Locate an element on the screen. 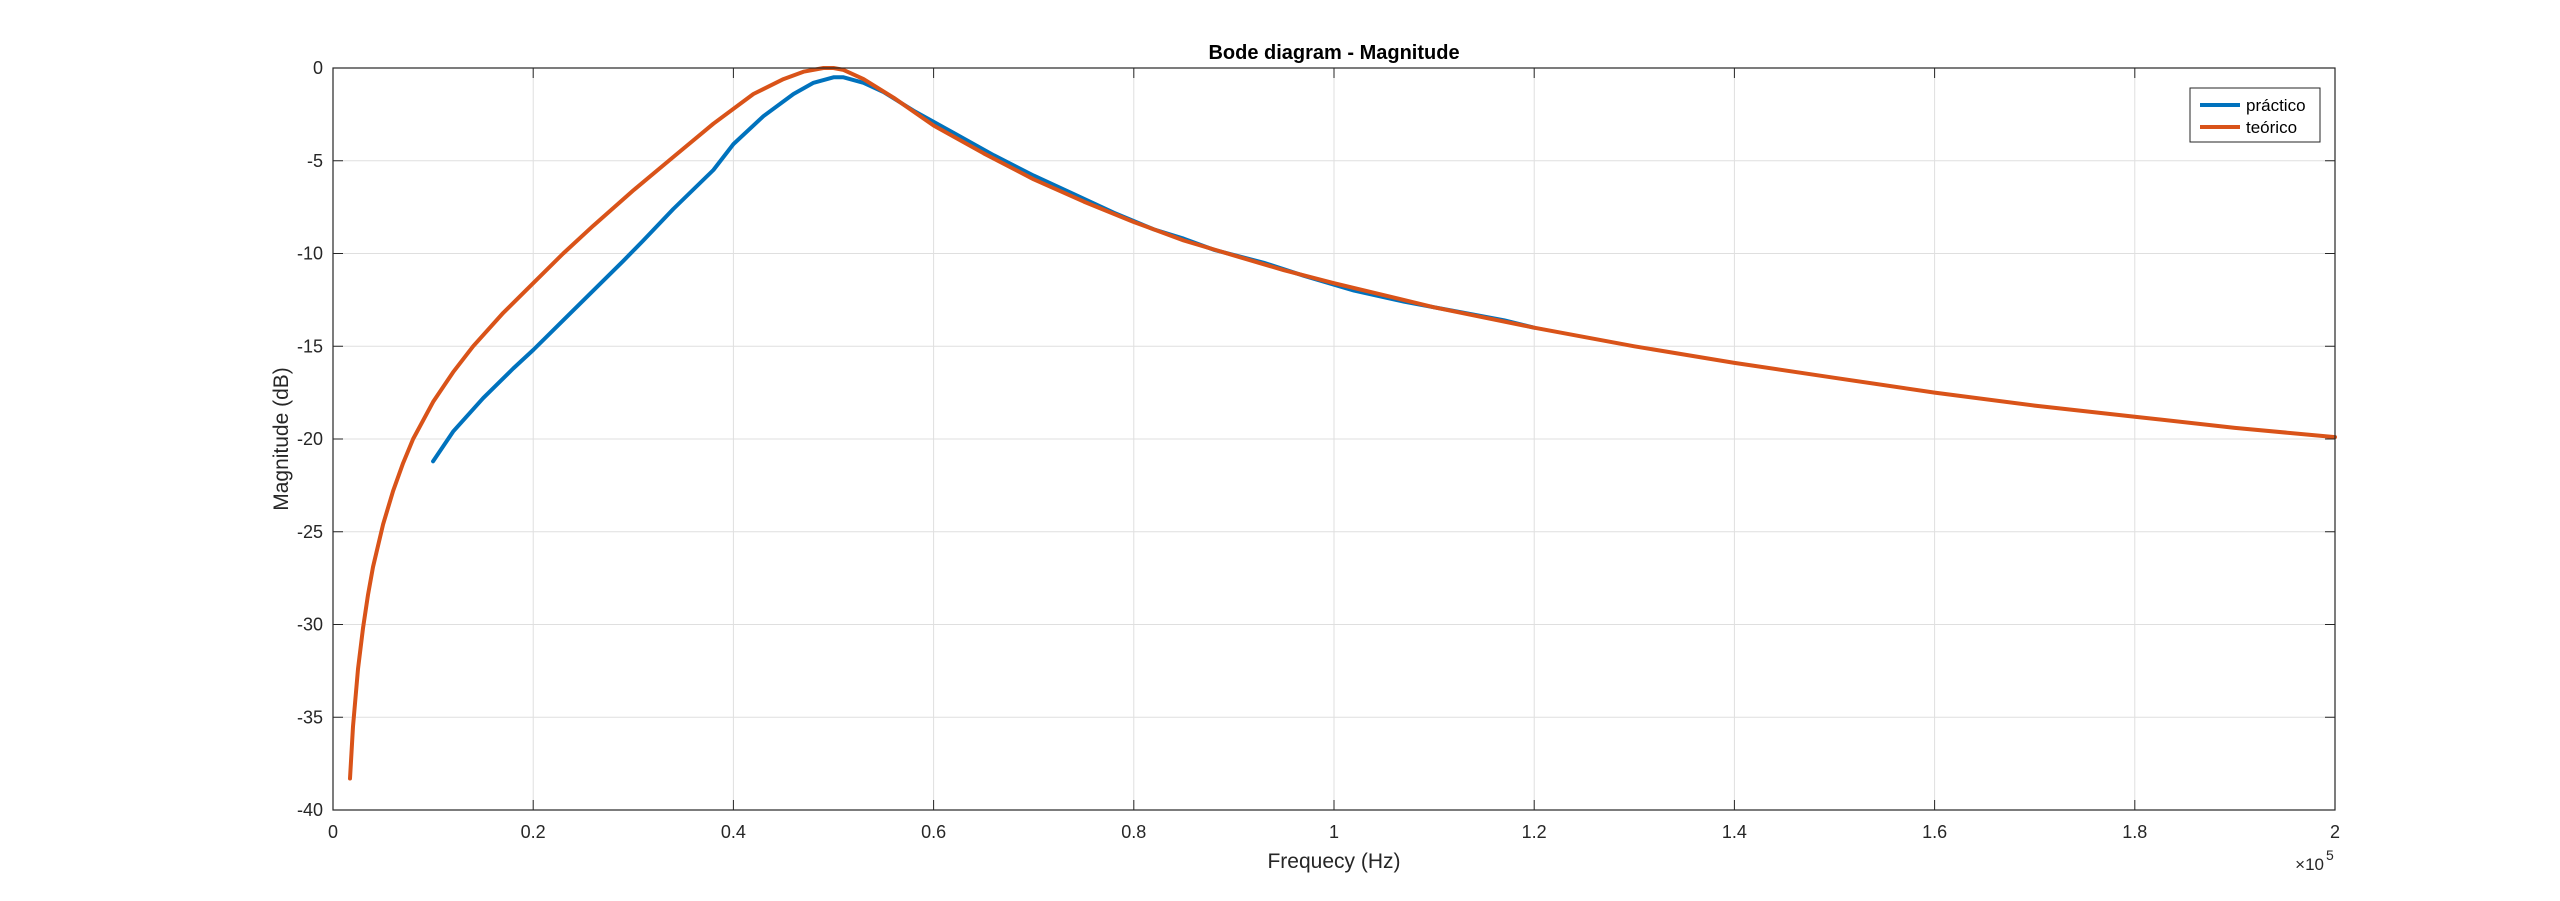 Image resolution: width=2560 pixels, height=901 pixels. x-tick-label: 0.4 is located at coordinates (733, 832).